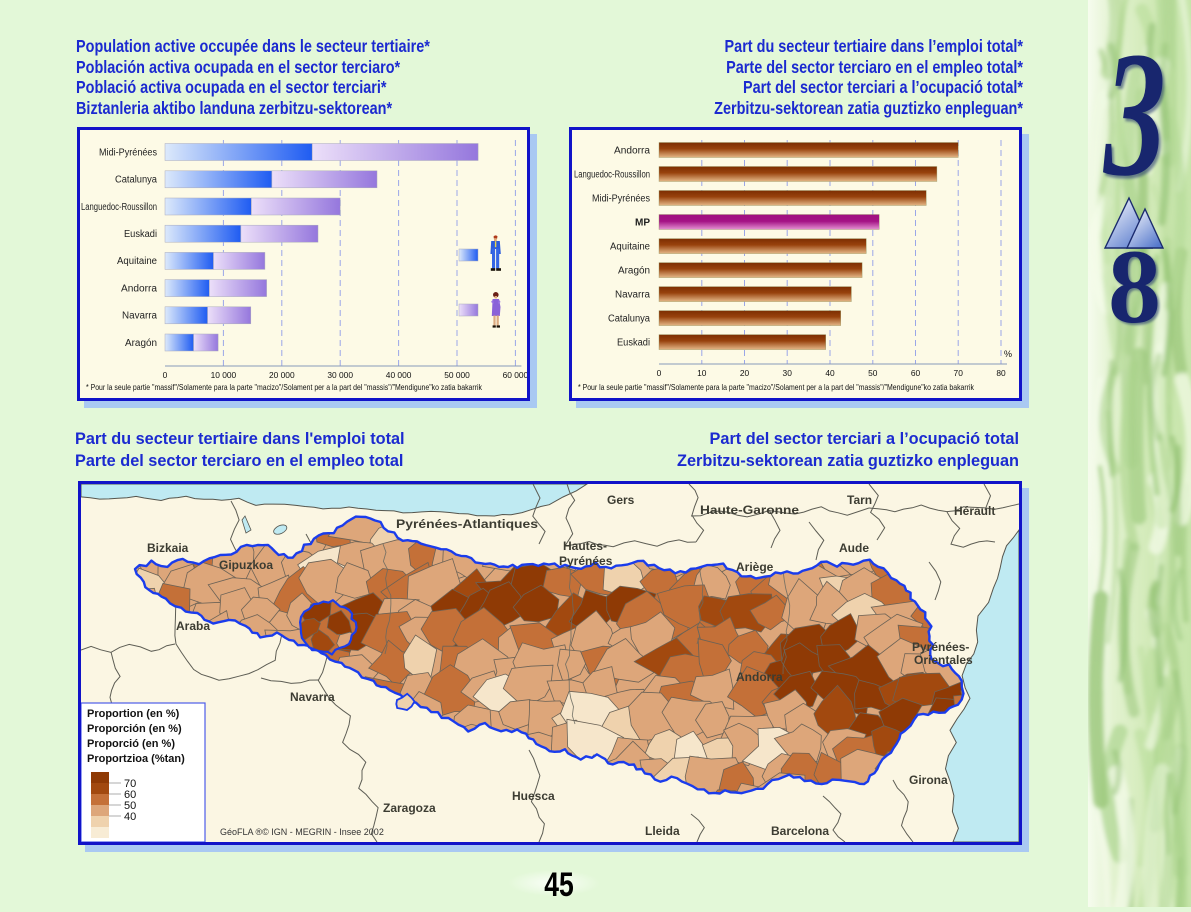  Describe the element at coordinates (399, 375) in the screenshot. I see `svg-text: 40 000` at that location.